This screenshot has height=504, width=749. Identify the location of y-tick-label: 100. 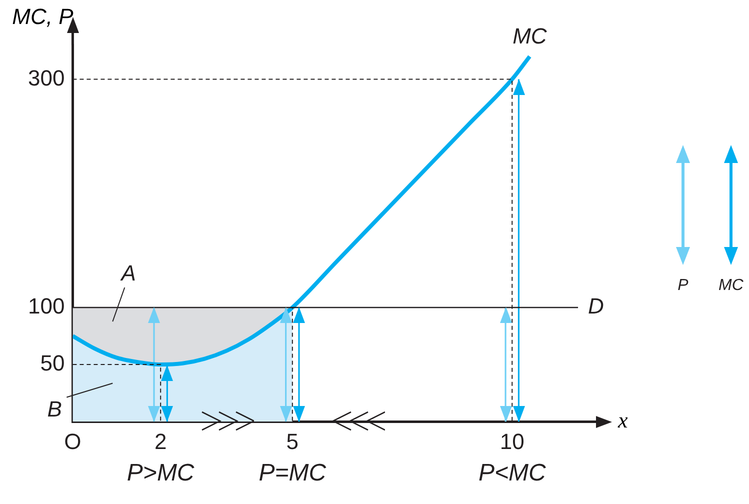
(46, 306).